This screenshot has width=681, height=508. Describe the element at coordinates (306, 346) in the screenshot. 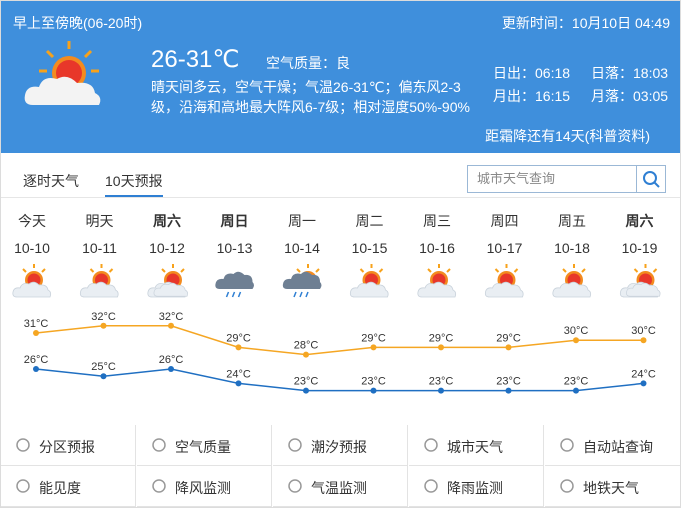

I see `high-label: 28°C` at that location.